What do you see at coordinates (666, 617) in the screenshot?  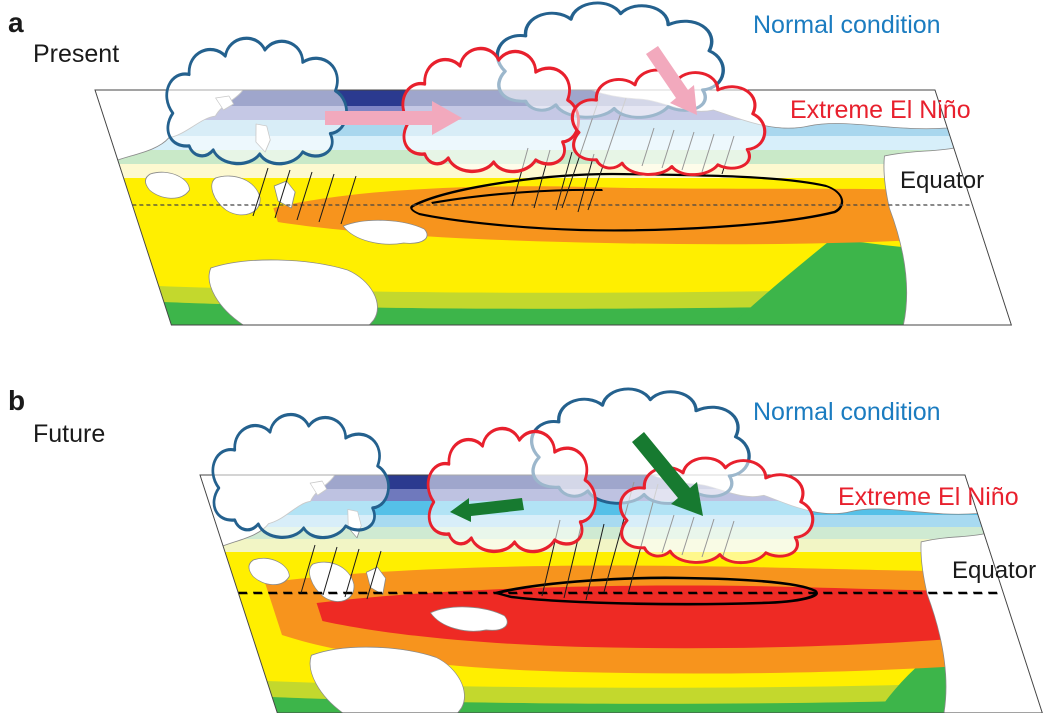 I see `hot-anomaly-band` at bounding box center [666, 617].